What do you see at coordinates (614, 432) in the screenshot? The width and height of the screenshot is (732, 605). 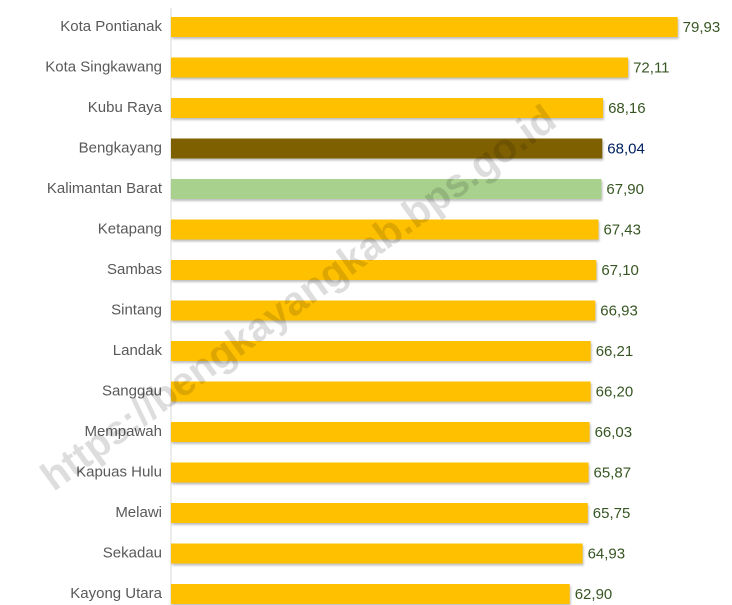 I see `value-label: 66,03` at bounding box center [614, 432].